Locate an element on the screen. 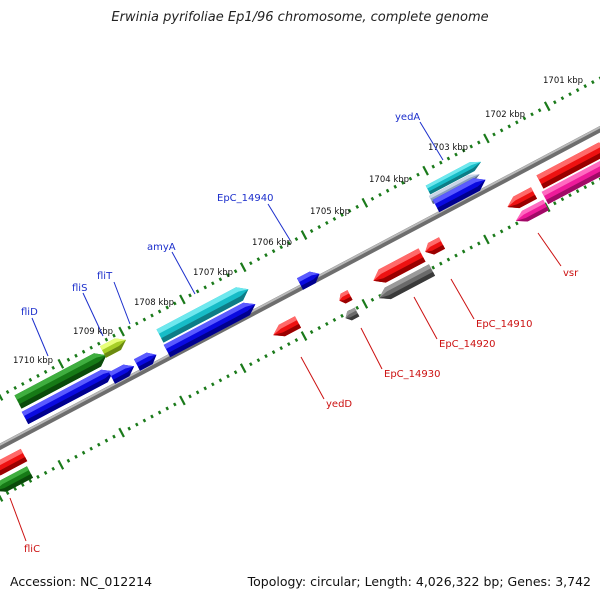 The height and width of the screenshot is (600, 600). gene-fliD-neighbor-feature is located at coordinates (67, 397).